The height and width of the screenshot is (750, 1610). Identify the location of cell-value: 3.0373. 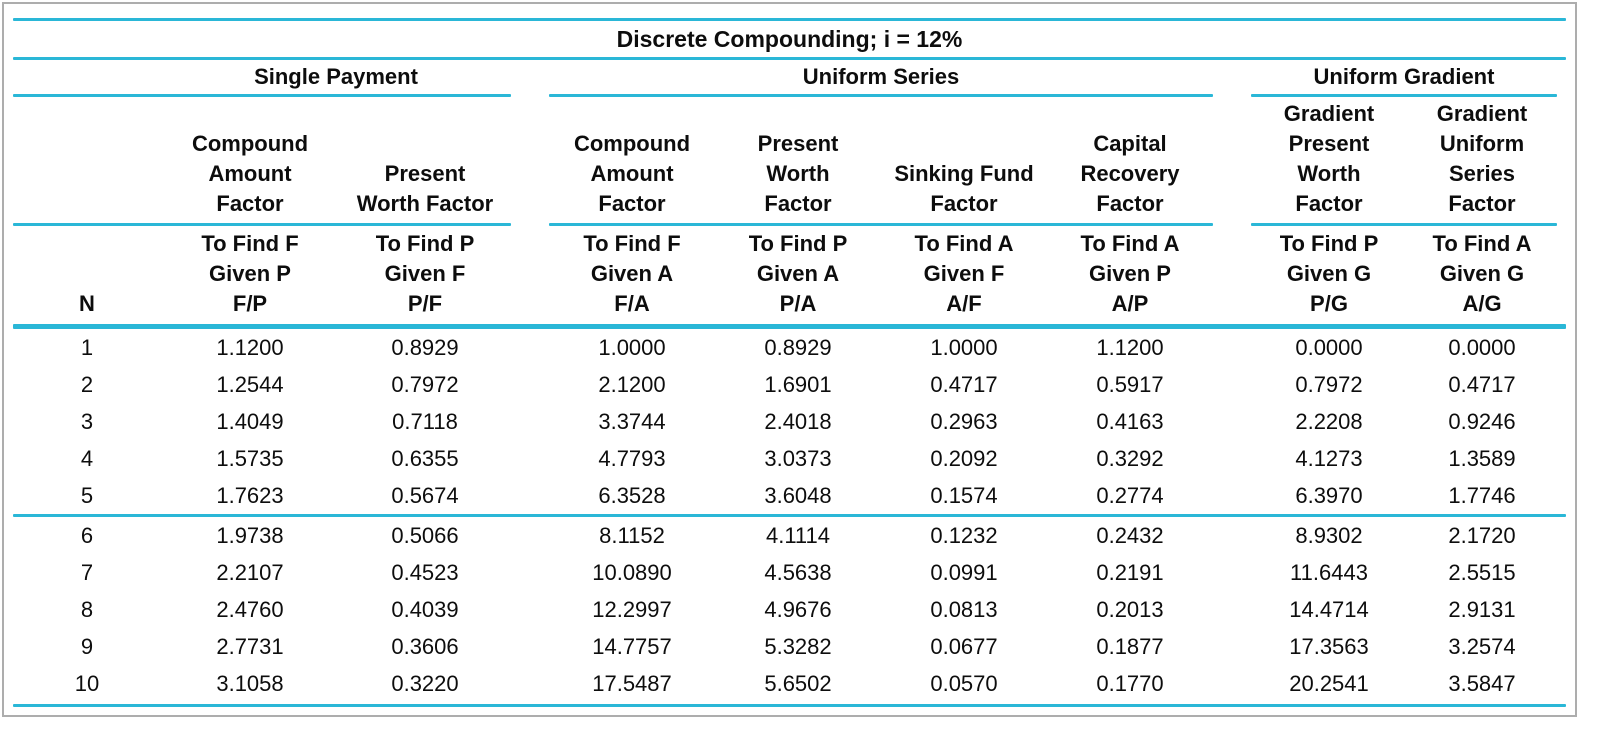
(798, 458).